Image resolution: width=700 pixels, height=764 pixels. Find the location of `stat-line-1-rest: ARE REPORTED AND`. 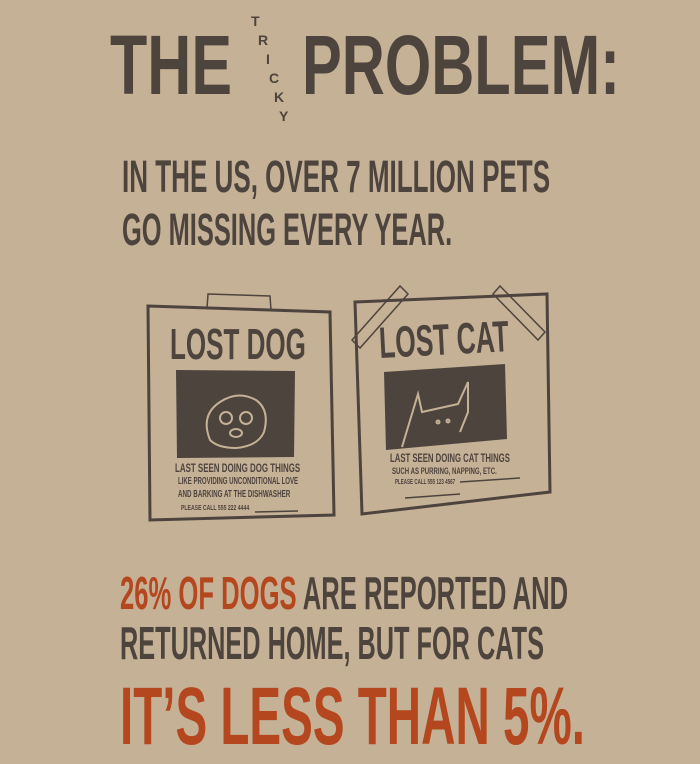

stat-line-1-rest: ARE REPORTED AND is located at coordinates (432, 593).